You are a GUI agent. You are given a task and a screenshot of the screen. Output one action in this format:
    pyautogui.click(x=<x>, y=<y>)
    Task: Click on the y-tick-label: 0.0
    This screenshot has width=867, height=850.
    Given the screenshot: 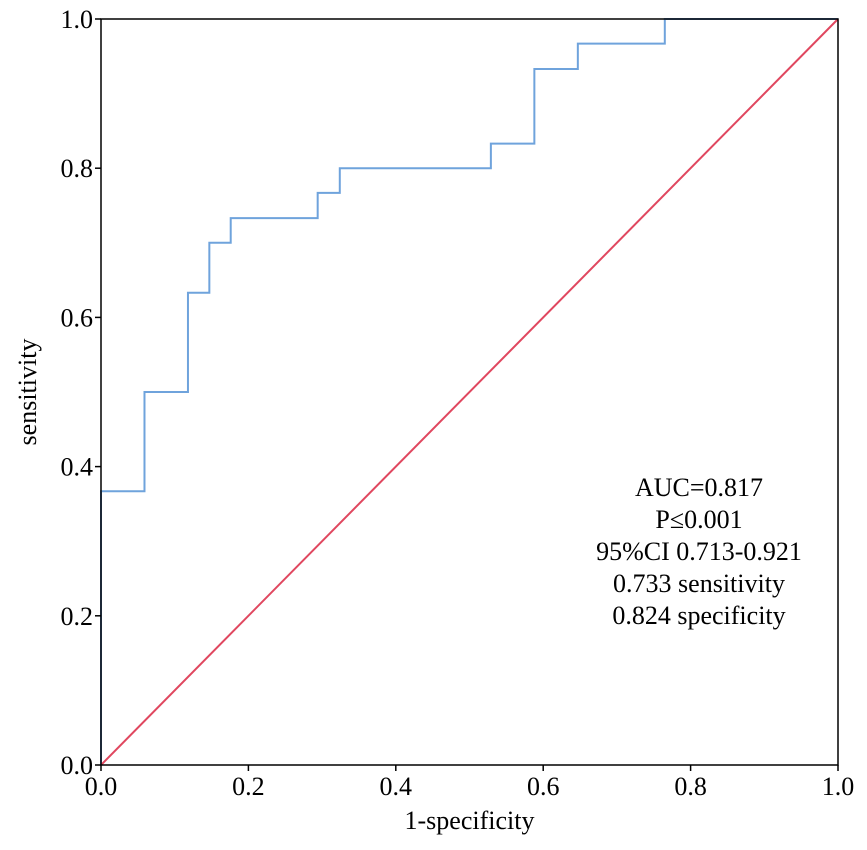 What is the action you would take?
    pyautogui.click(x=77, y=765)
    